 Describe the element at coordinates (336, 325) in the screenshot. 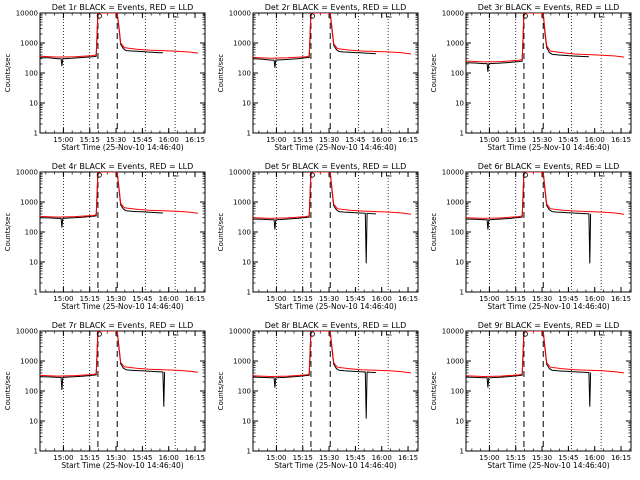

I see `panel-title: Det 8r BLACK = Events, RED = LLD` at that location.